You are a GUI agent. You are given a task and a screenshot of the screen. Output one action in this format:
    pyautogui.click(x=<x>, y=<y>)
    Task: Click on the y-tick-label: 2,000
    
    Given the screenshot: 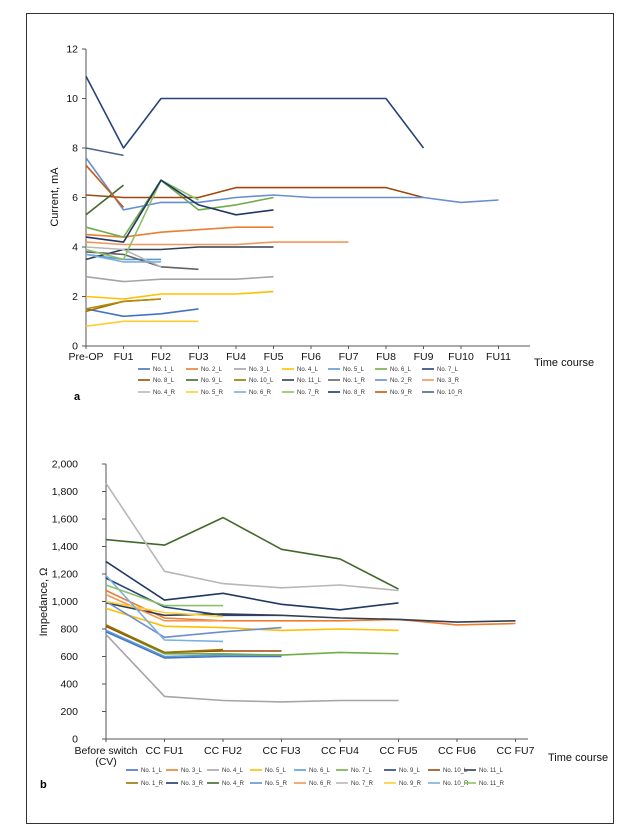 What is the action you would take?
    pyautogui.click(x=65, y=465)
    